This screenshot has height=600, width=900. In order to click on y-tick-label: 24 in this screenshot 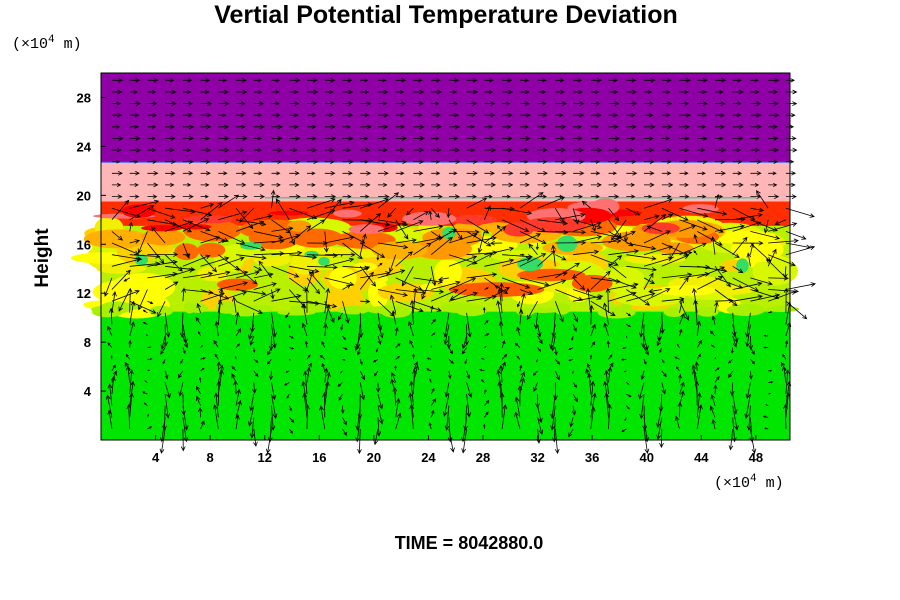, I will do `click(84, 146)`.